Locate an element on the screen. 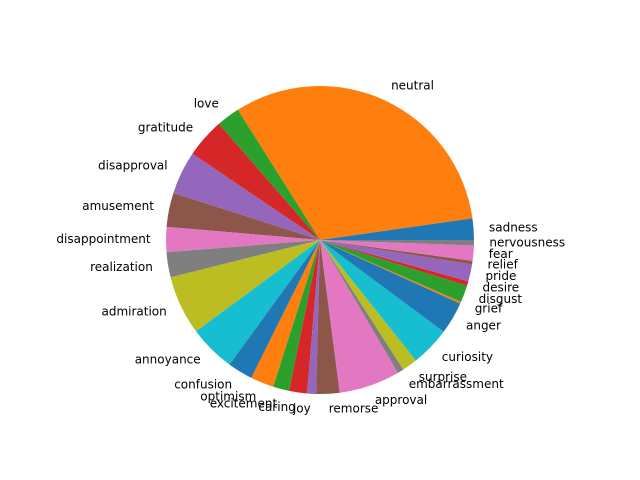 The image size is (640, 480). pie-slice-relief is located at coordinates (396, 252).